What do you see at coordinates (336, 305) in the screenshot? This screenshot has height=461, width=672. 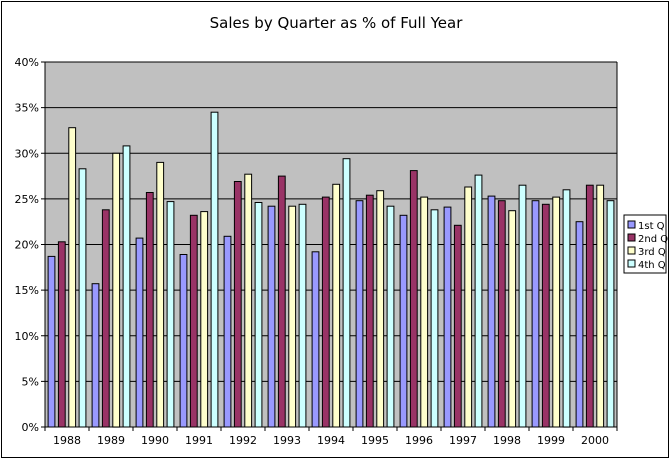 I see `bar-1994-3rd-q` at bounding box center [336, 305].